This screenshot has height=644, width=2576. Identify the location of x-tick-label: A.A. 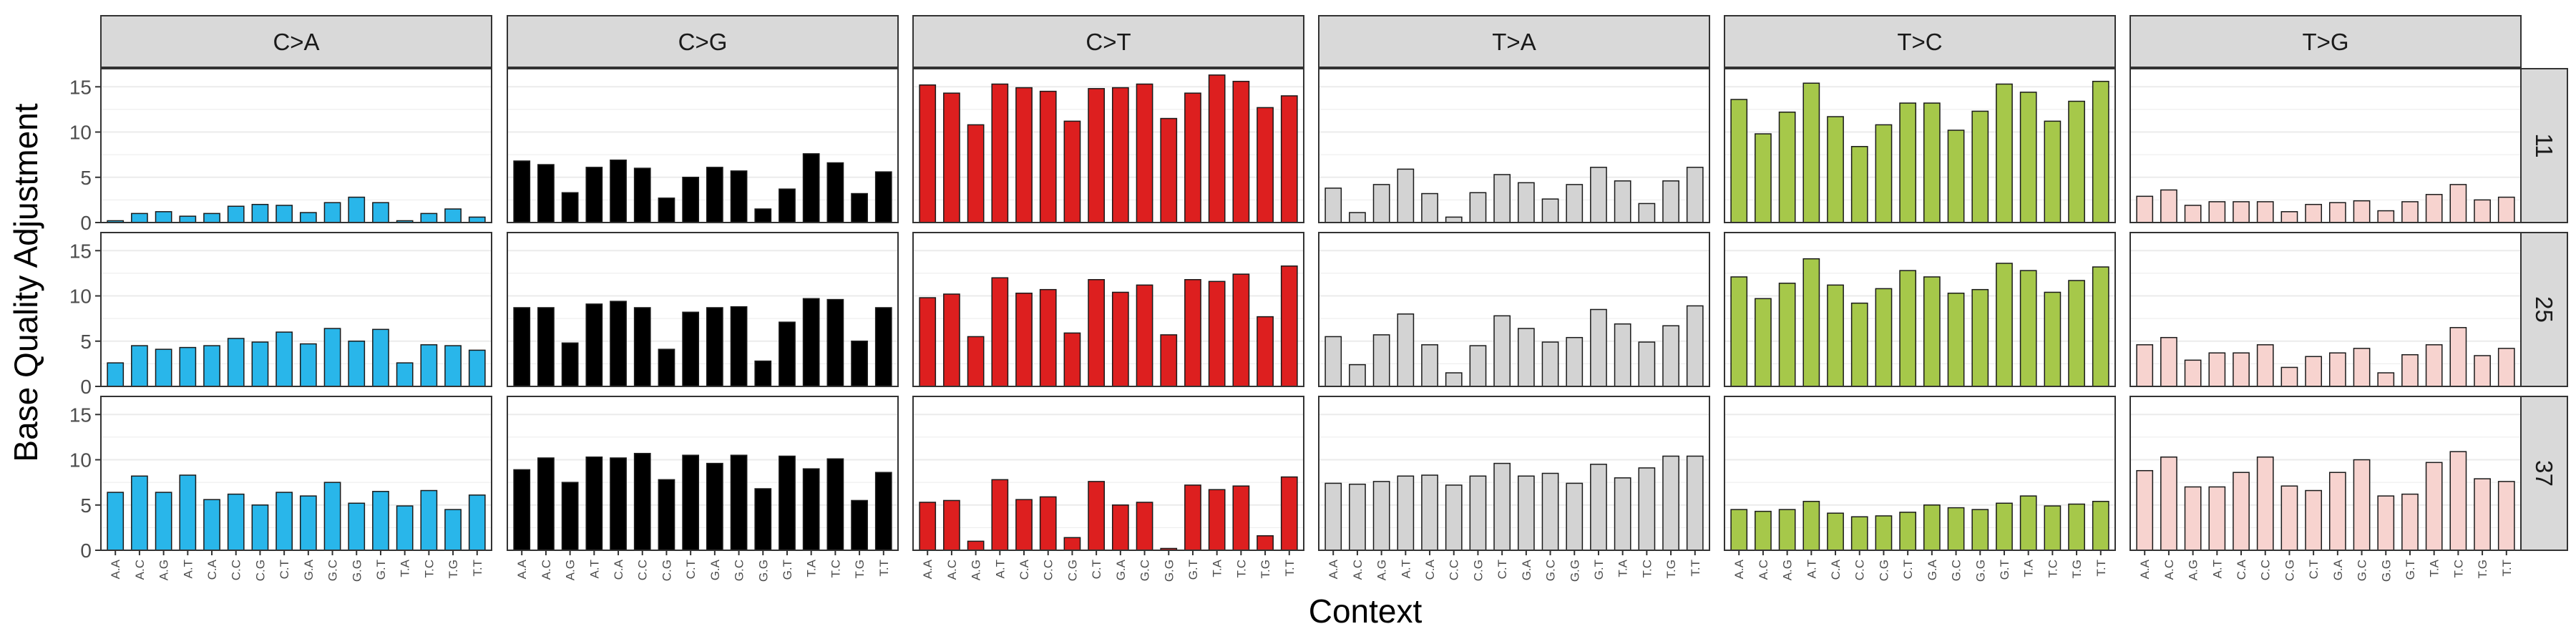
(522, 569).